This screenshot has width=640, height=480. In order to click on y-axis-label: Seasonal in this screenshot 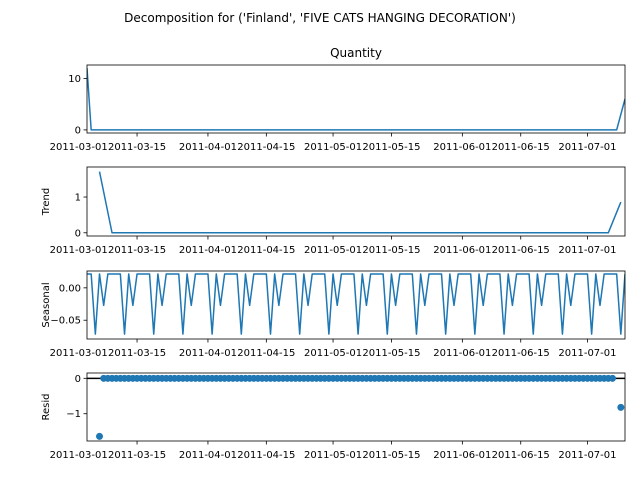, I will do `click(46, 304)`.